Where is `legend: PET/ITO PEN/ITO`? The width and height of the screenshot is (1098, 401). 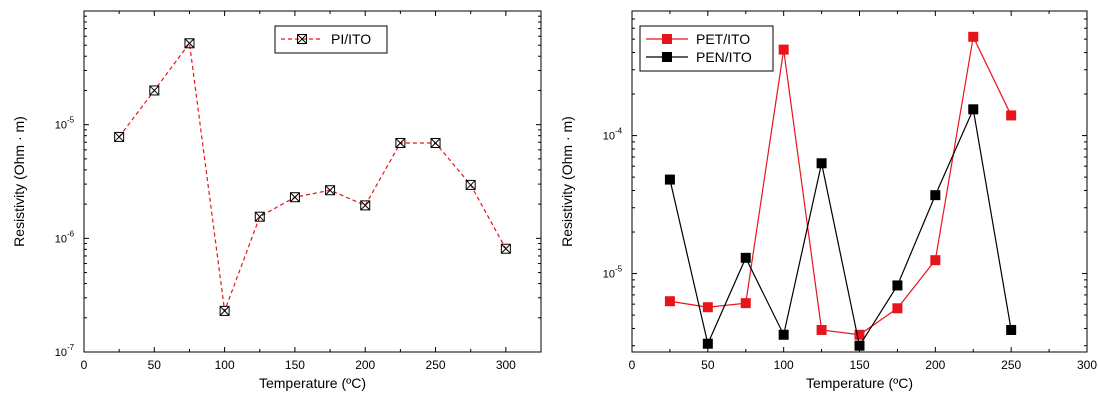
legend: PET/ITO PEN/ITO is located at coordinates (706, 48).